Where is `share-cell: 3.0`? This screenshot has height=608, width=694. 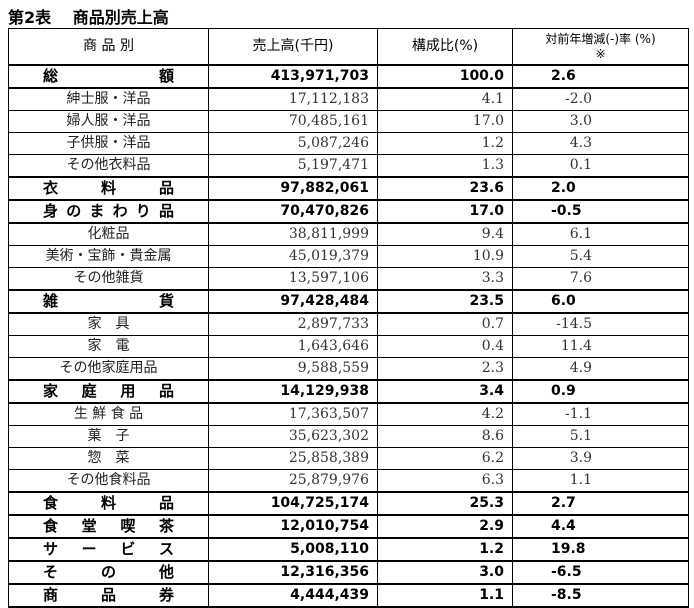 share-cell: 3.0 is located at coordinates (445, 572).